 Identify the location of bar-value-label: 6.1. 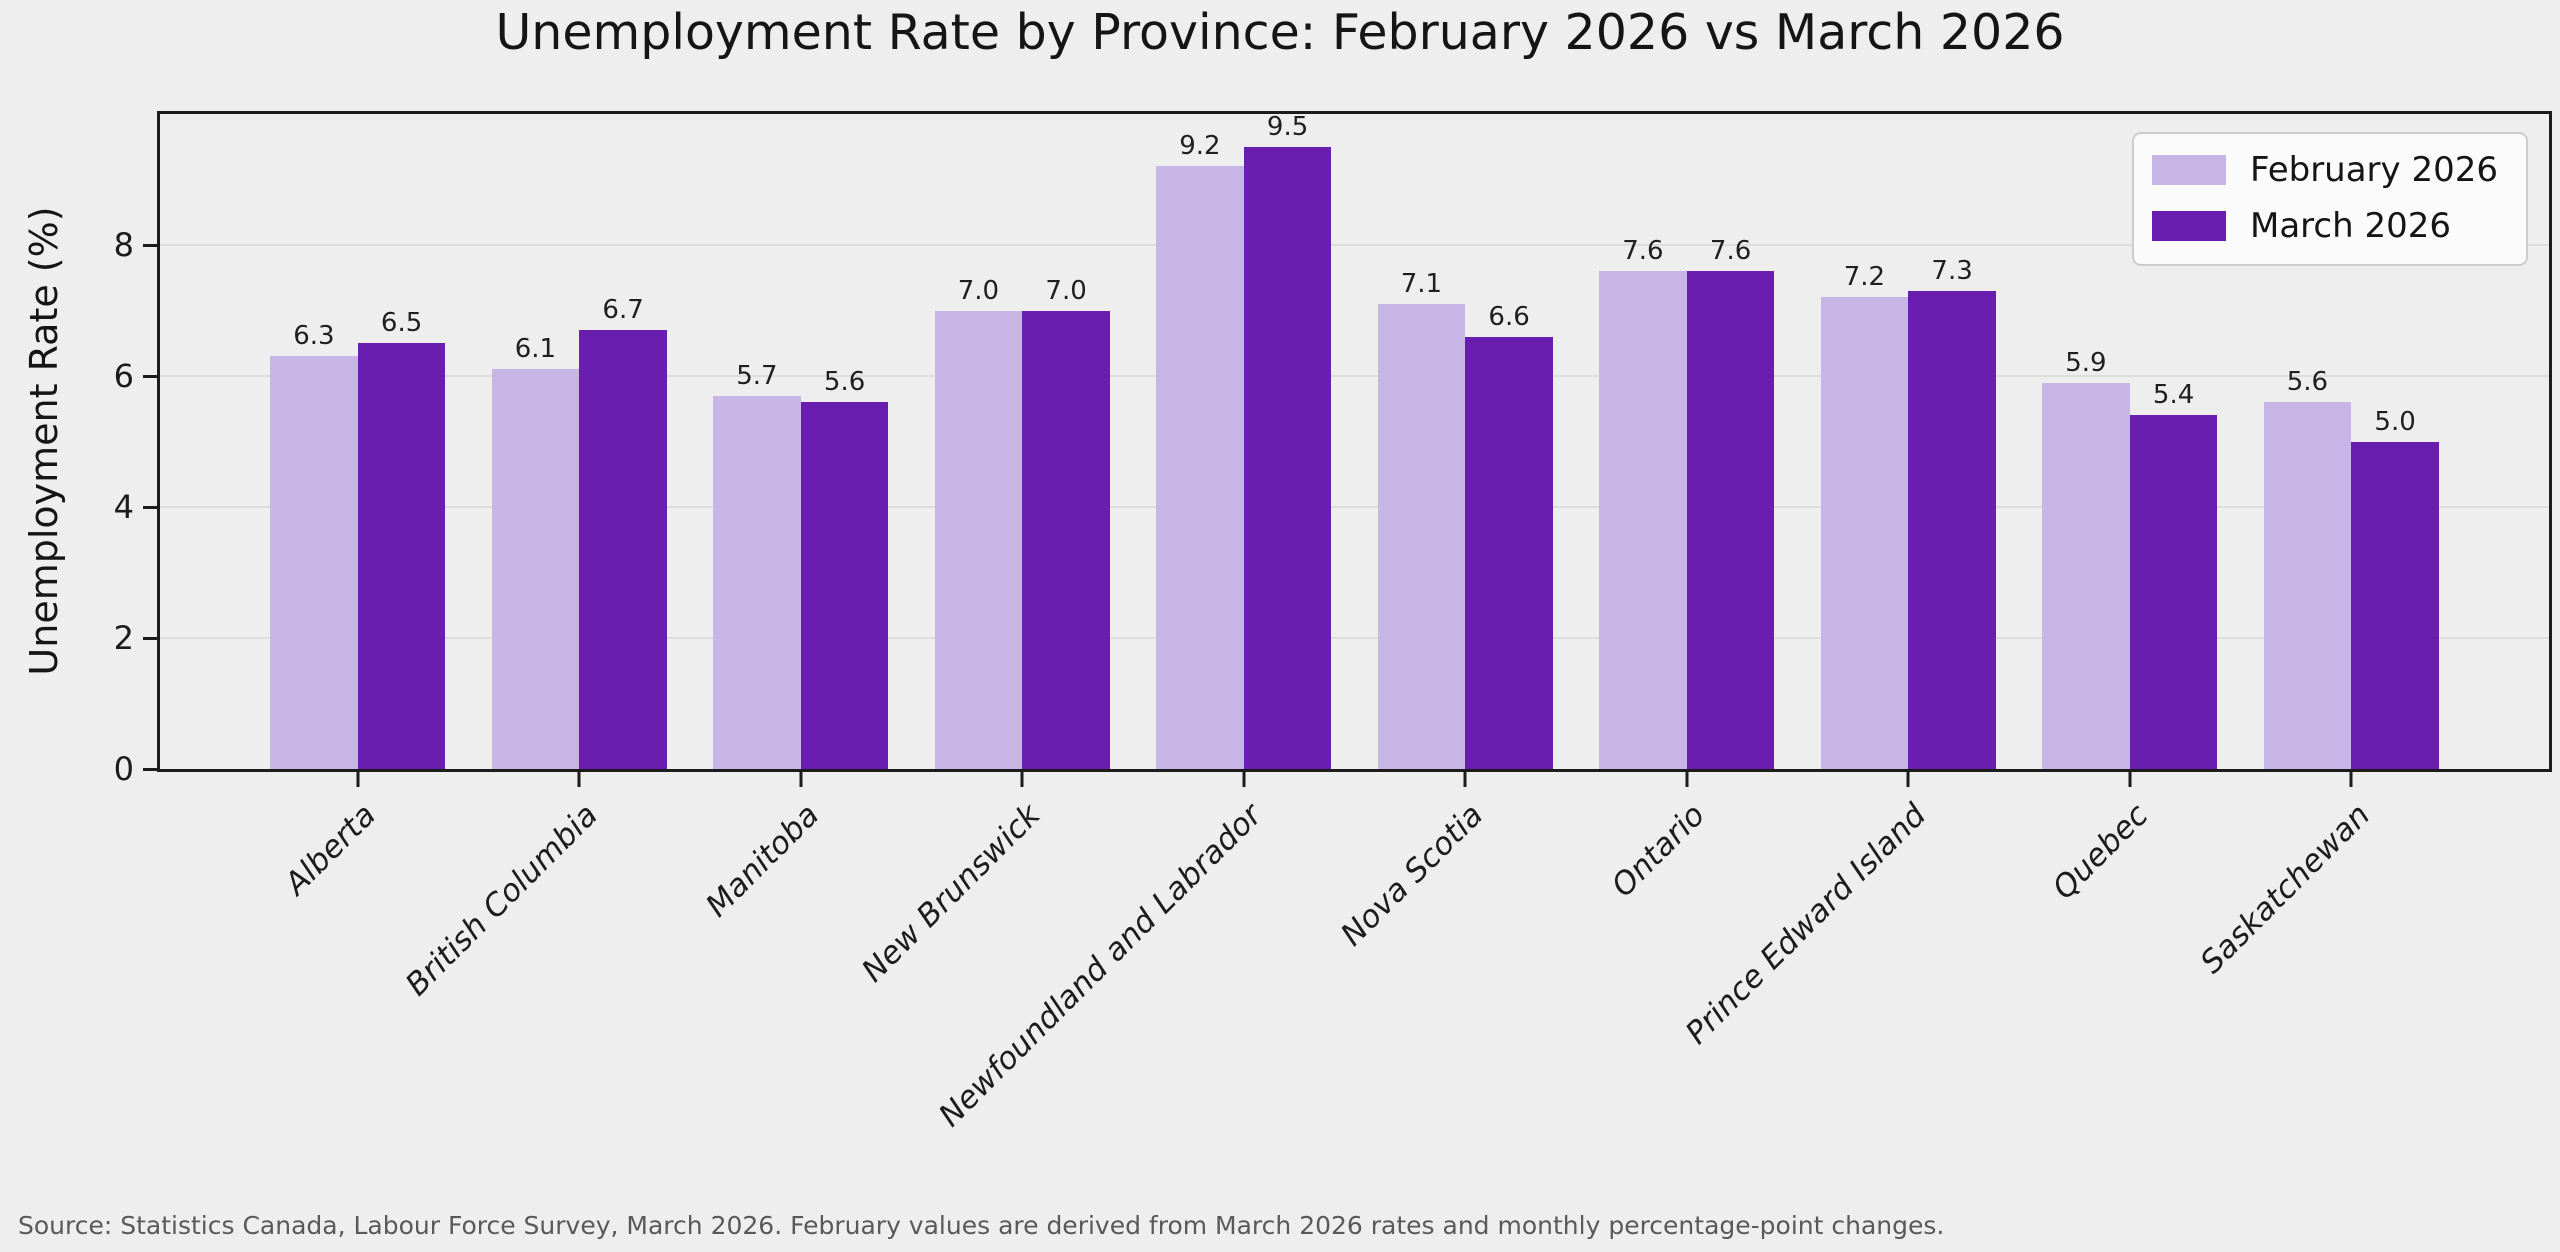
(535, 349).